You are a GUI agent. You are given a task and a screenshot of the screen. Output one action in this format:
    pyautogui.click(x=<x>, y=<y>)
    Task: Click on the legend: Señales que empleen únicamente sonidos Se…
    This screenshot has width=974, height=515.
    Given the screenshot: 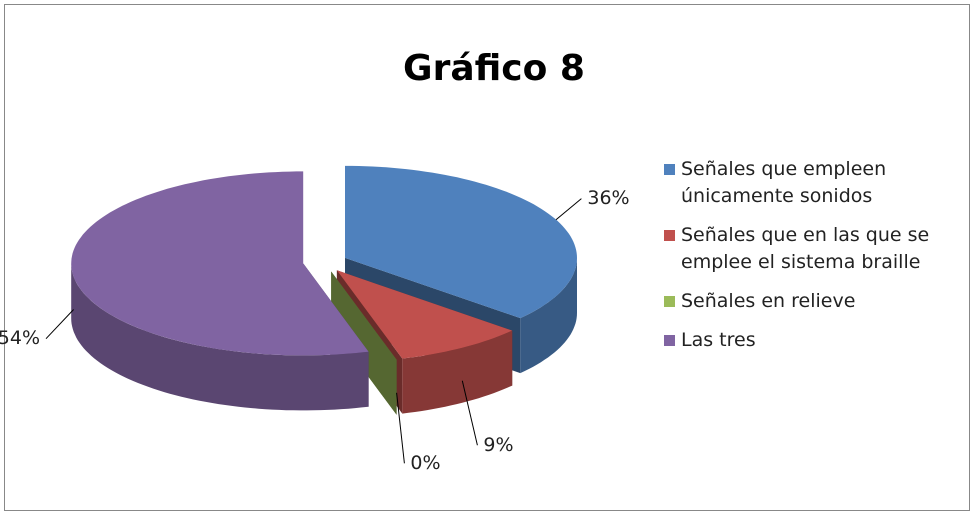 What is the action you would take?
    pyautogui.click(x=809, y=261)
    